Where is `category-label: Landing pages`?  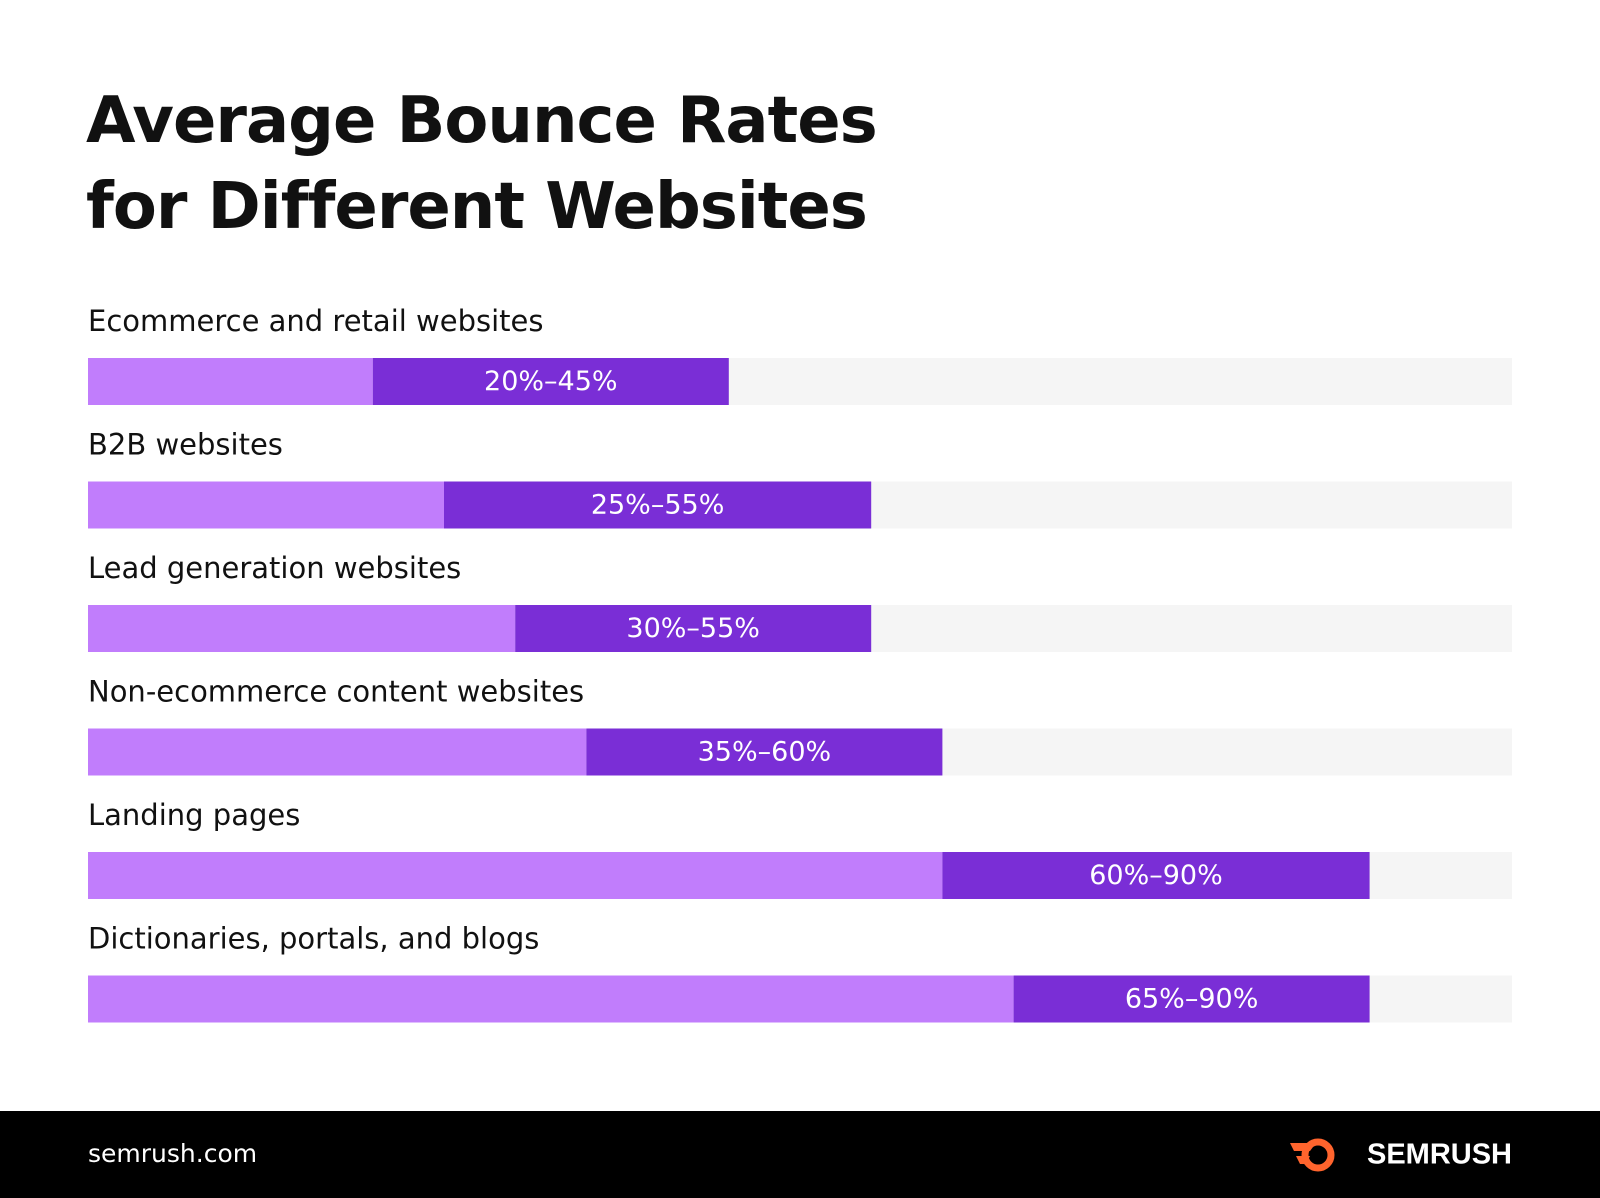
category-label: Landing pages is located at coordinates (194, 815).